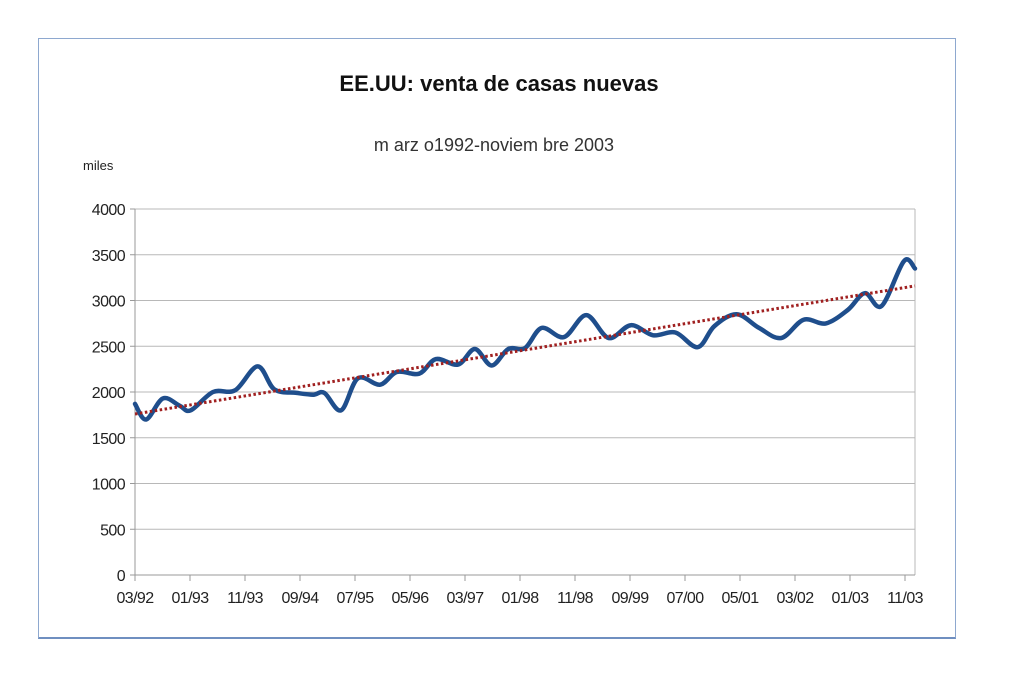 Image resolution: width=1020 pixels, height=680 pixels. I want to click on x-tick-label: 11/03, so click(905, 598).